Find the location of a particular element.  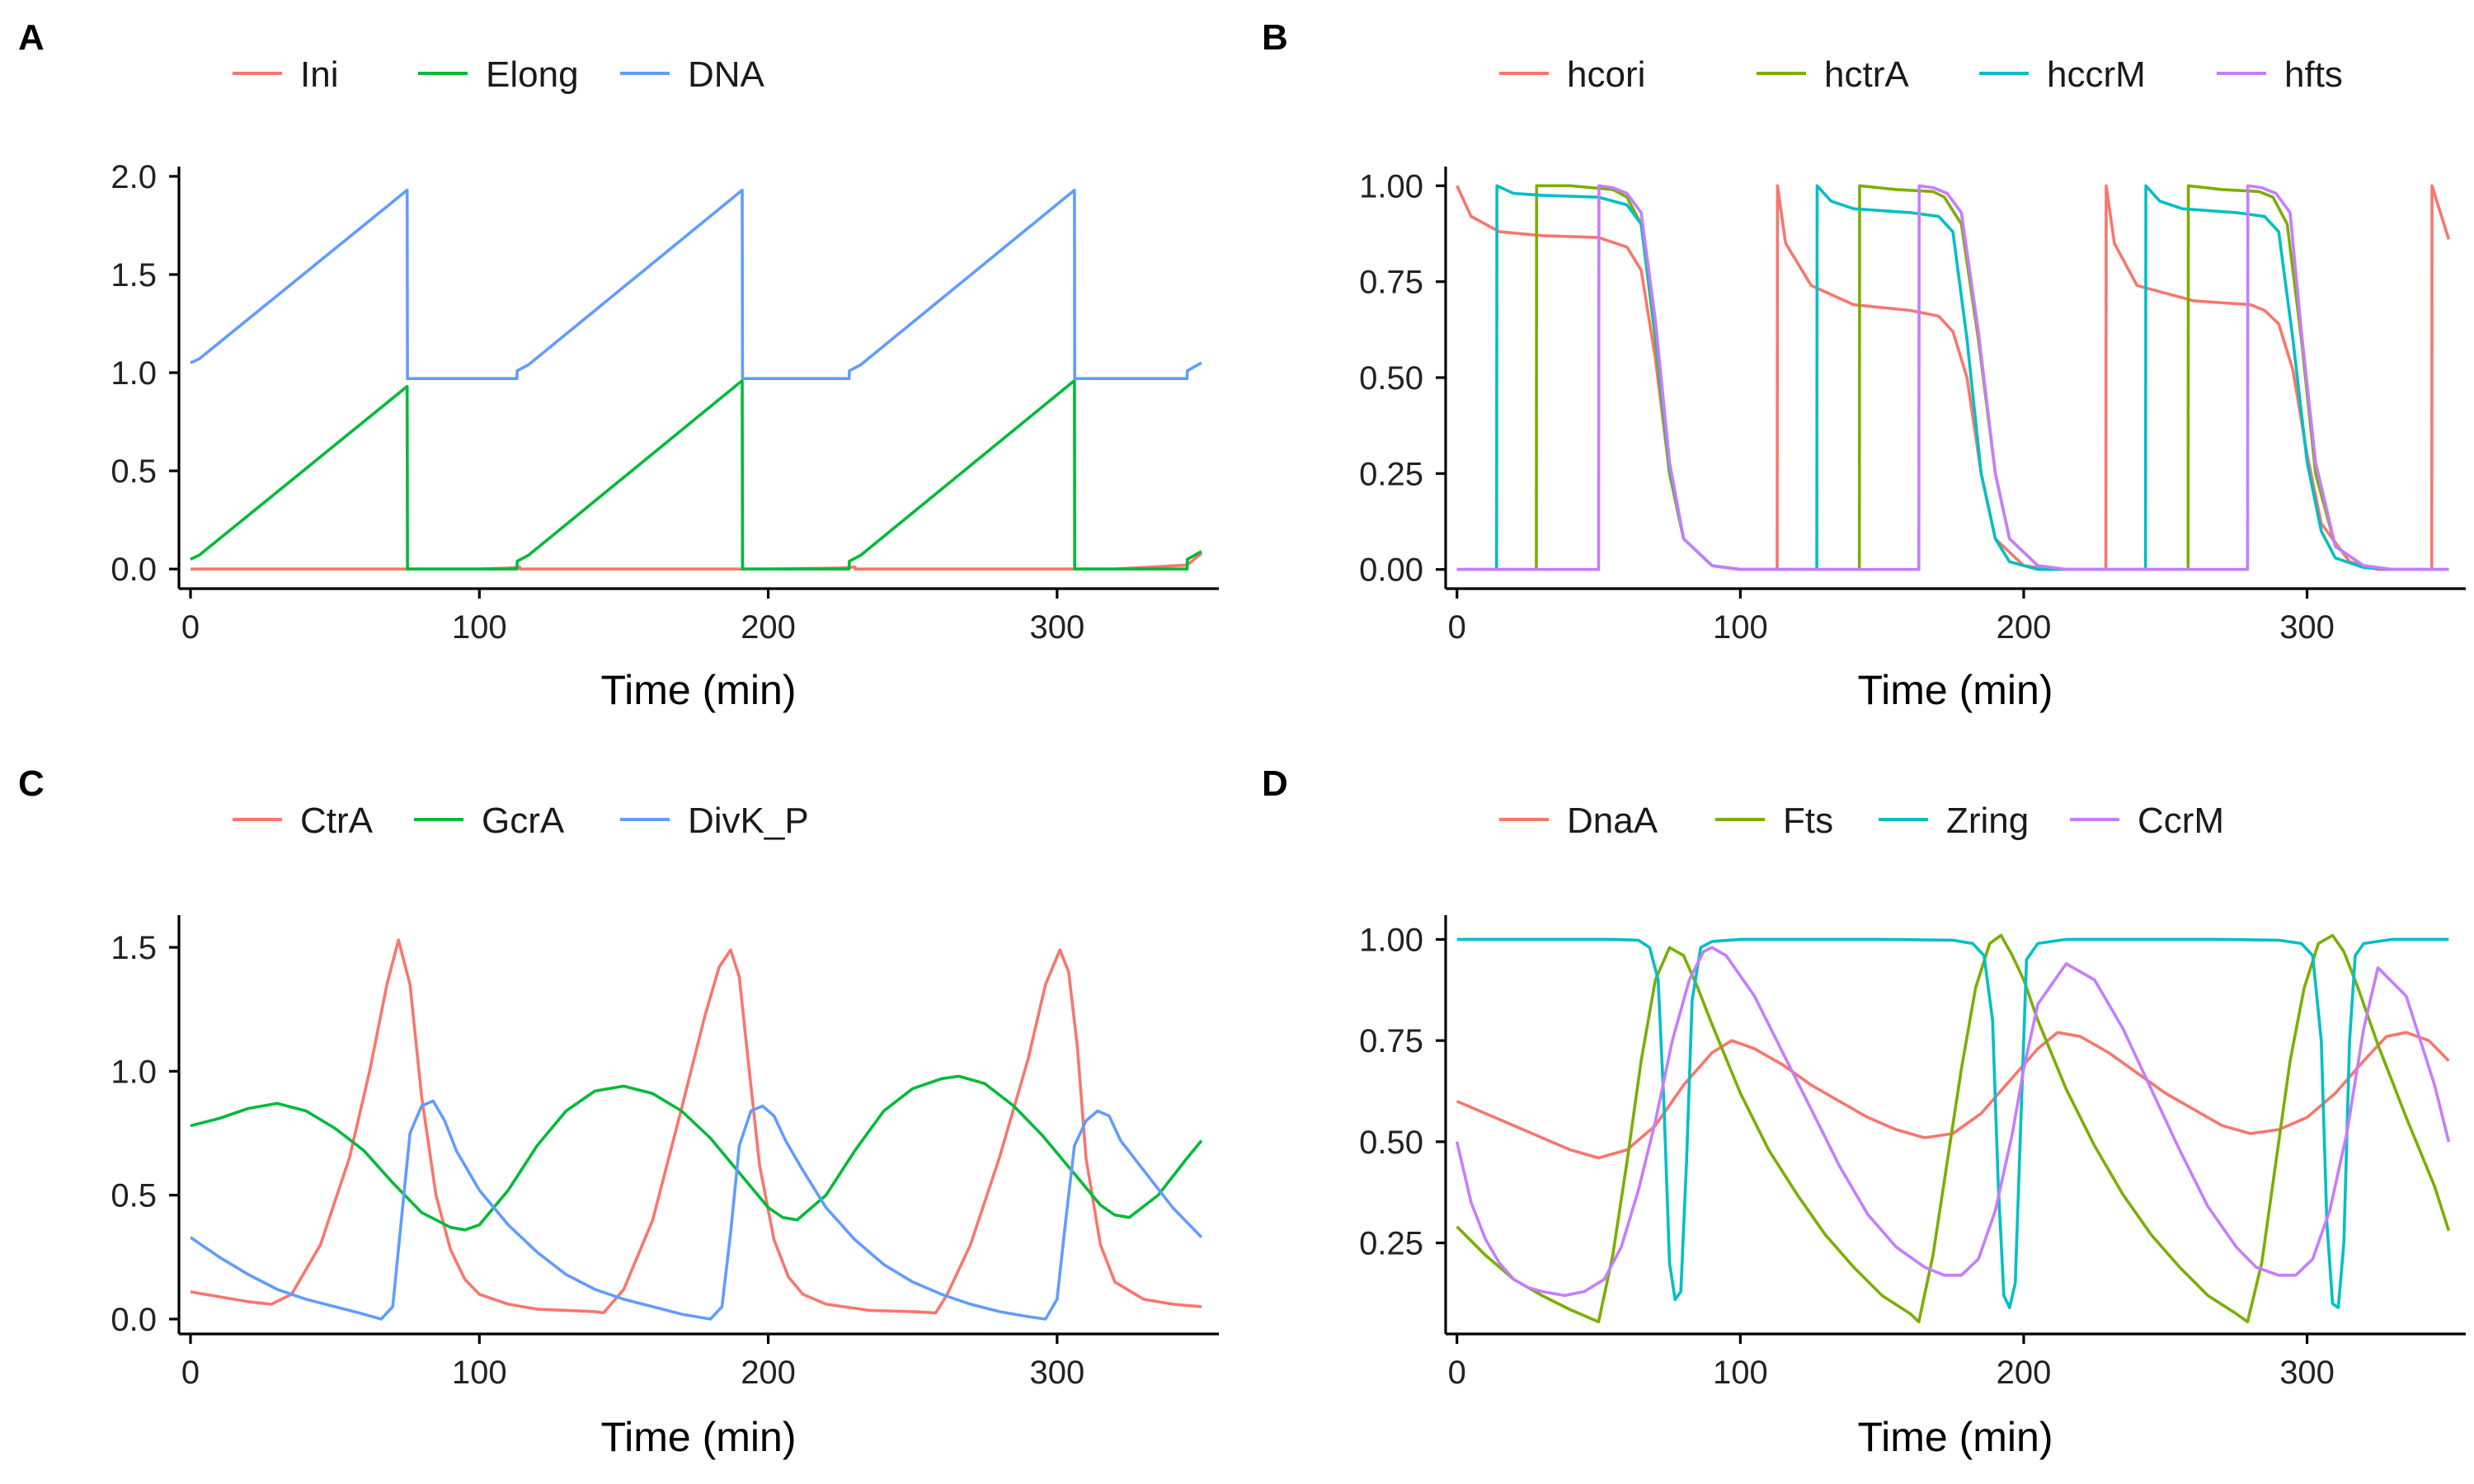

y-tick-label-b: 0.25 is located at coordinates (1391, 474).